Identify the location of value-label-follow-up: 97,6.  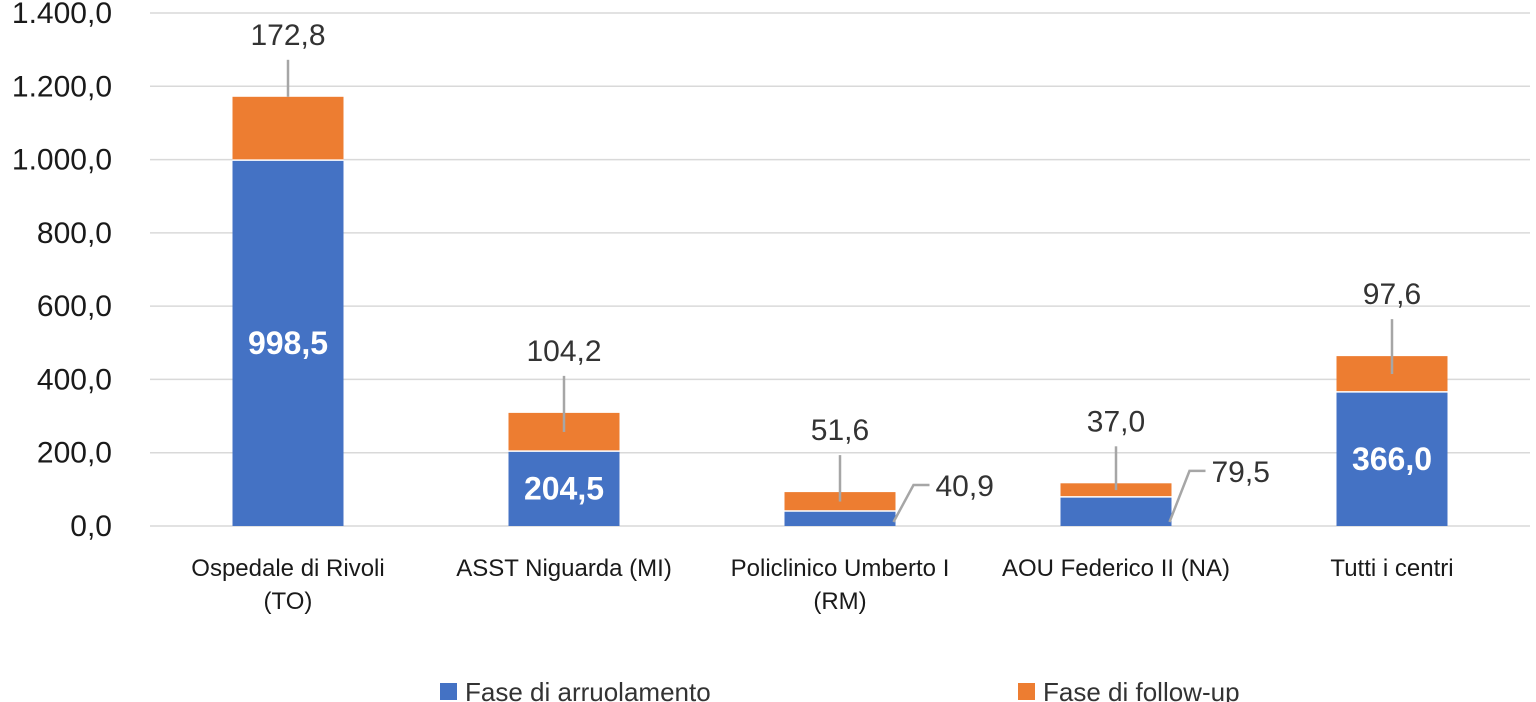
(1392, 294).